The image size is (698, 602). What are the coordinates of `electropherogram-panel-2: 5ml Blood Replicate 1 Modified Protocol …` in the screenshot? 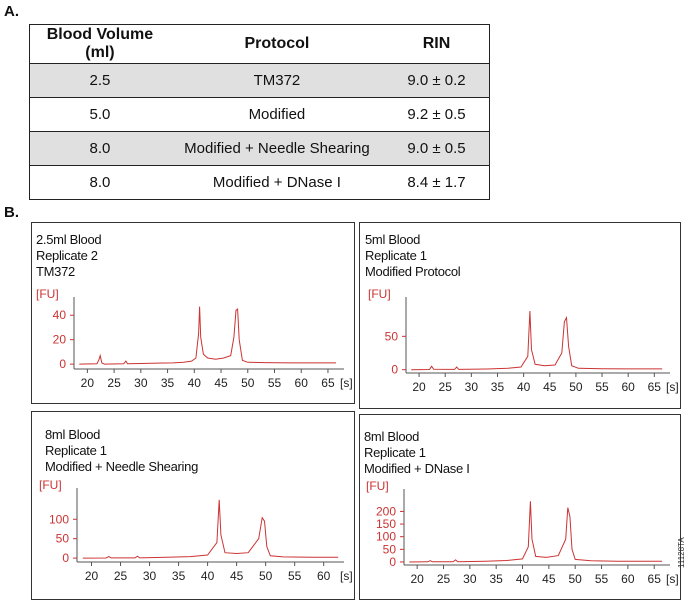 It's located at (520, 315).